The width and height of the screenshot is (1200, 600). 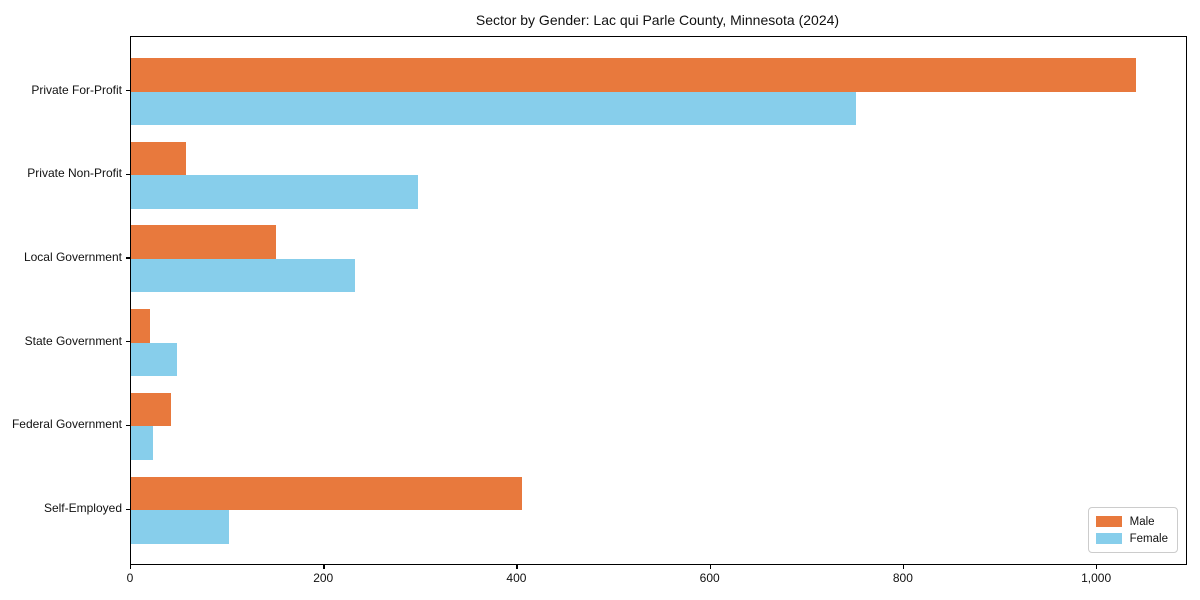 I want to click on y-axis-label-5: Self-Employed, so click(x=82, y=508).